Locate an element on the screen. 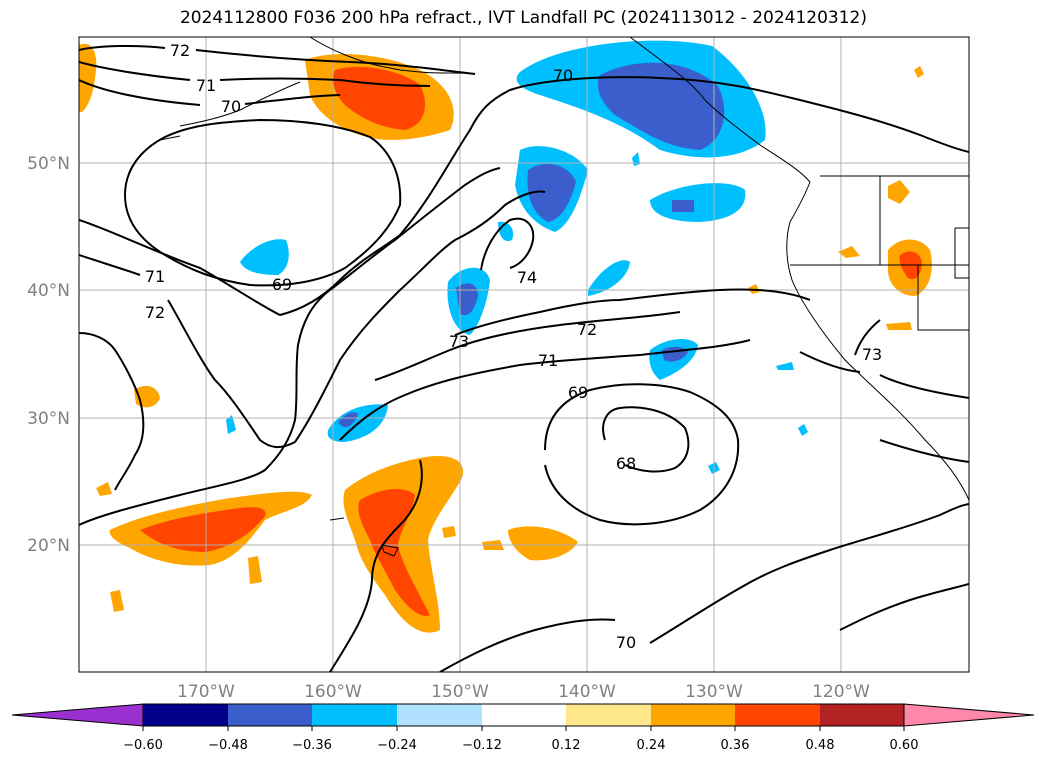  colorbar-tick-label: −0.48 is located at coordinates (228, 745).